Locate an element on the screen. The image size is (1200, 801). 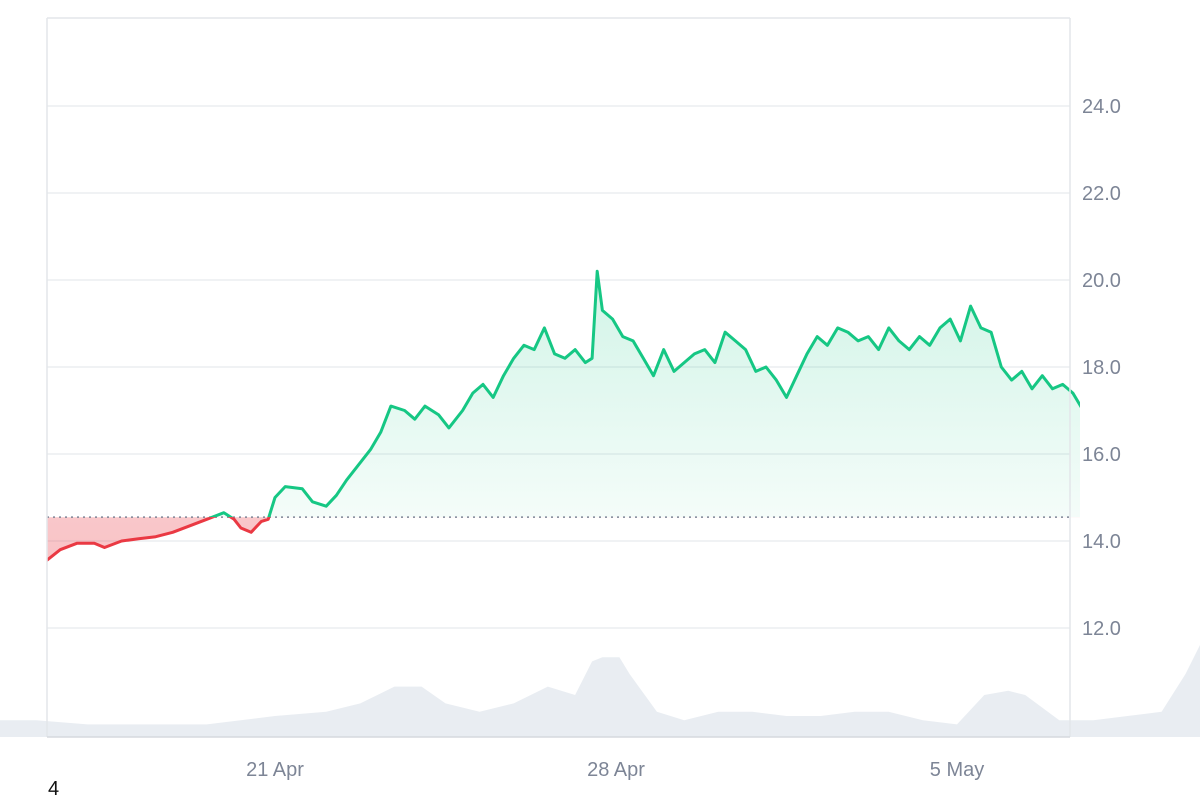
y-tick-label: 14.0 is located at coordinates (1101, 542).